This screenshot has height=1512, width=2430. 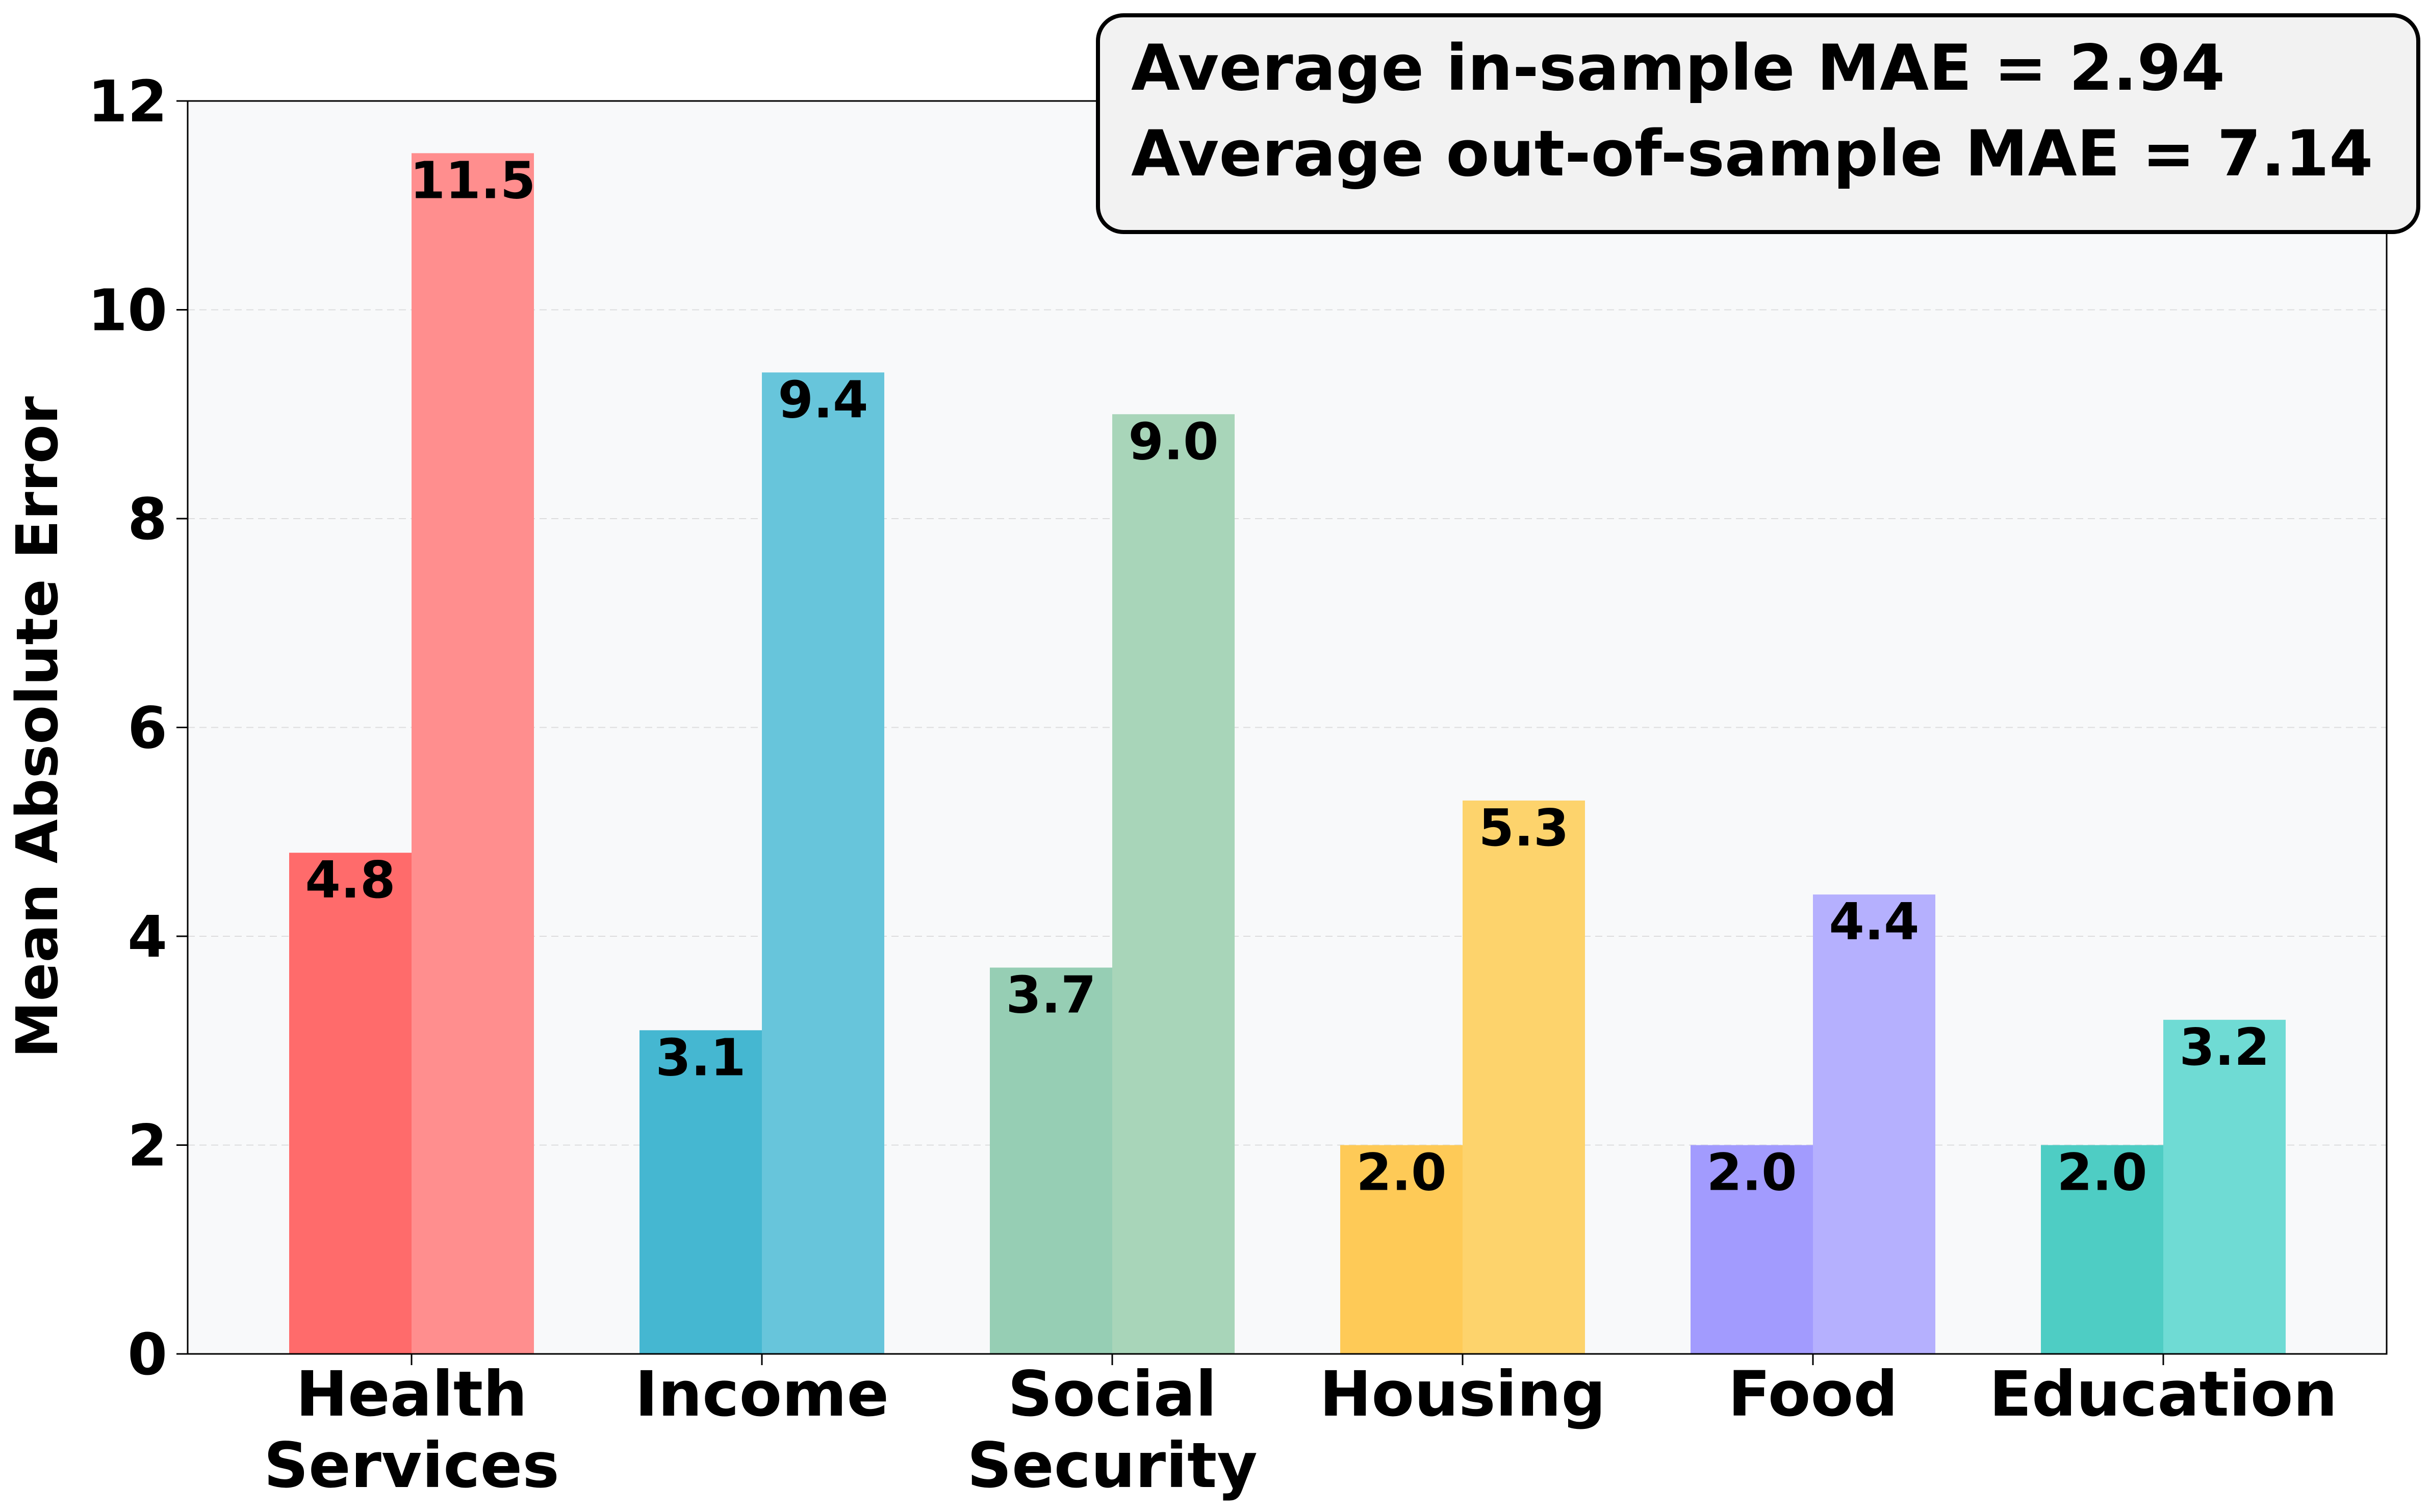 I want to click on x-tick-label: Housing, so click(x=1462, y=1394).